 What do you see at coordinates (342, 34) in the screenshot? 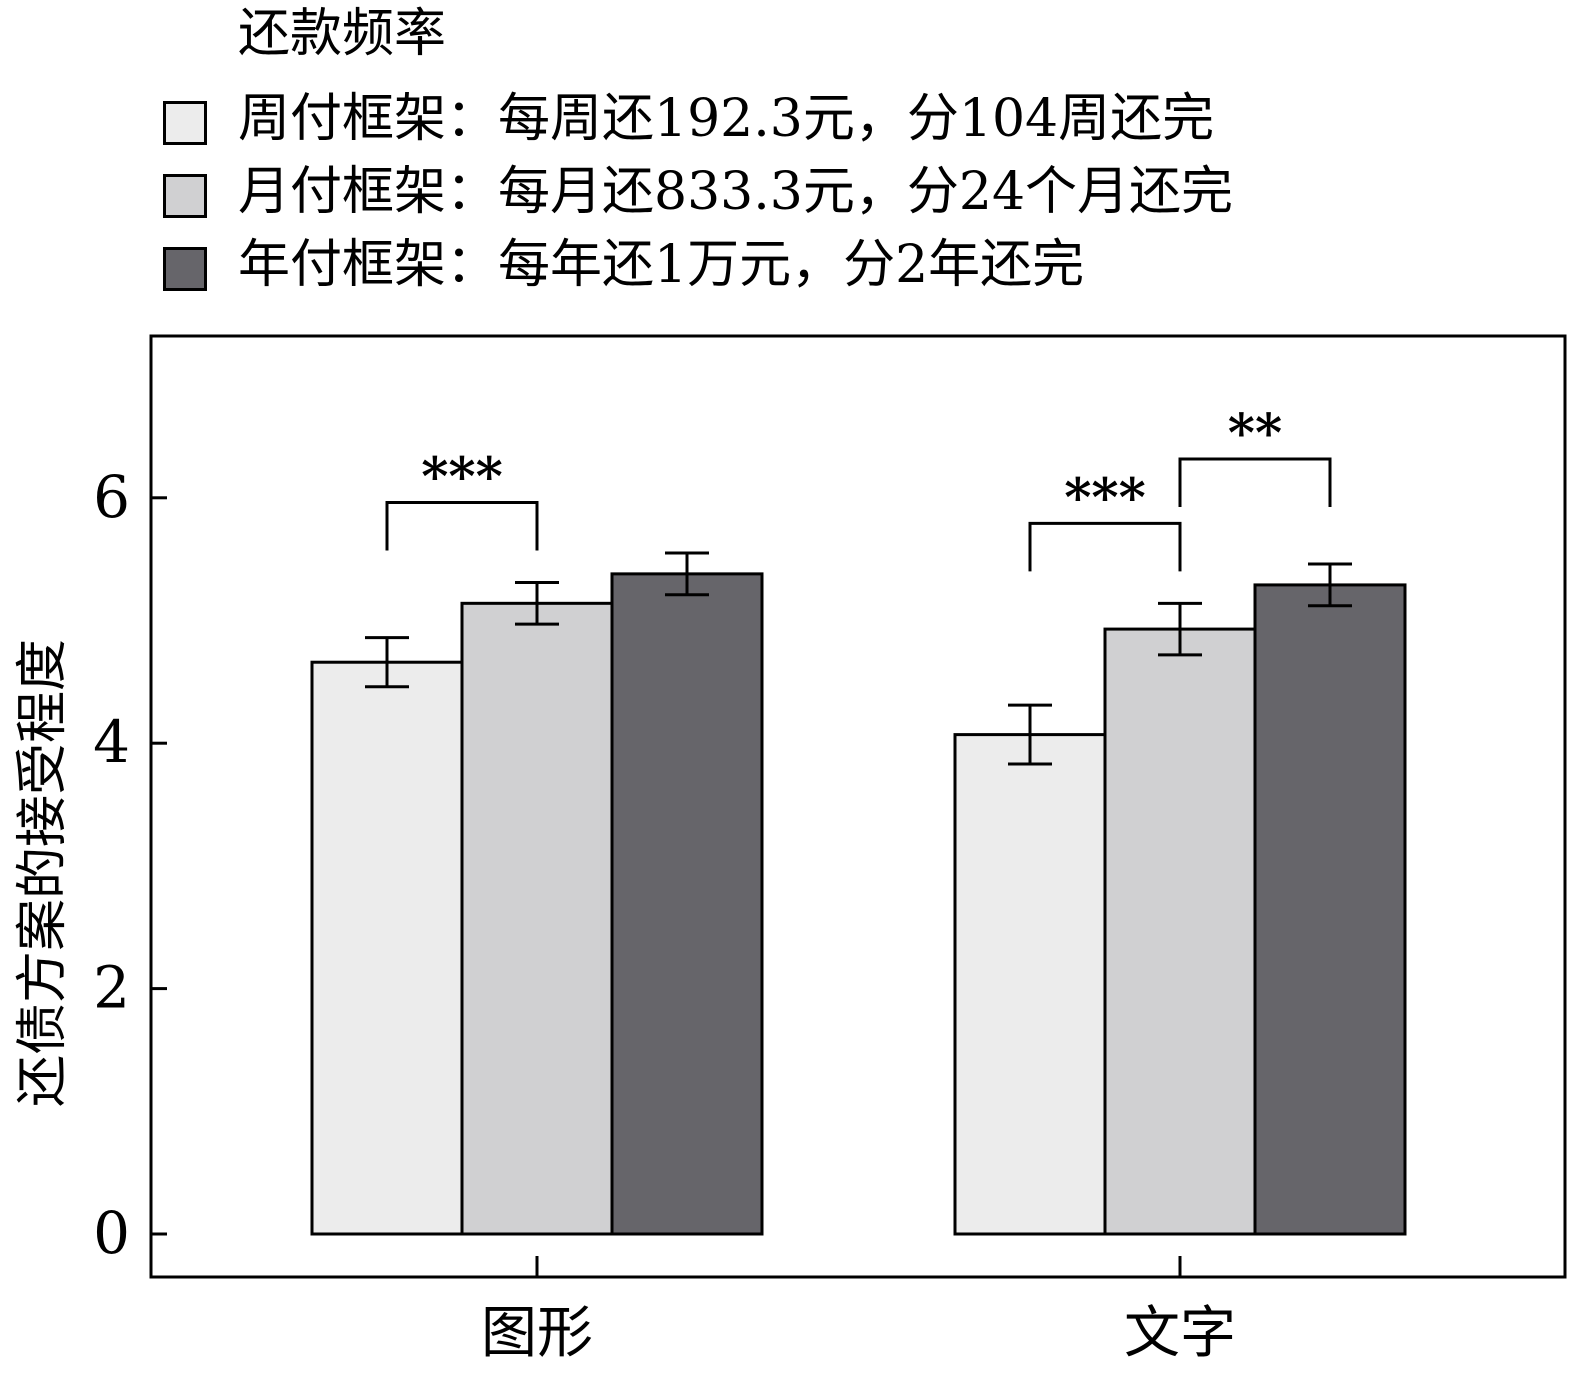
I see `legend-title: 还款频率` at bounding box center [342, 34].